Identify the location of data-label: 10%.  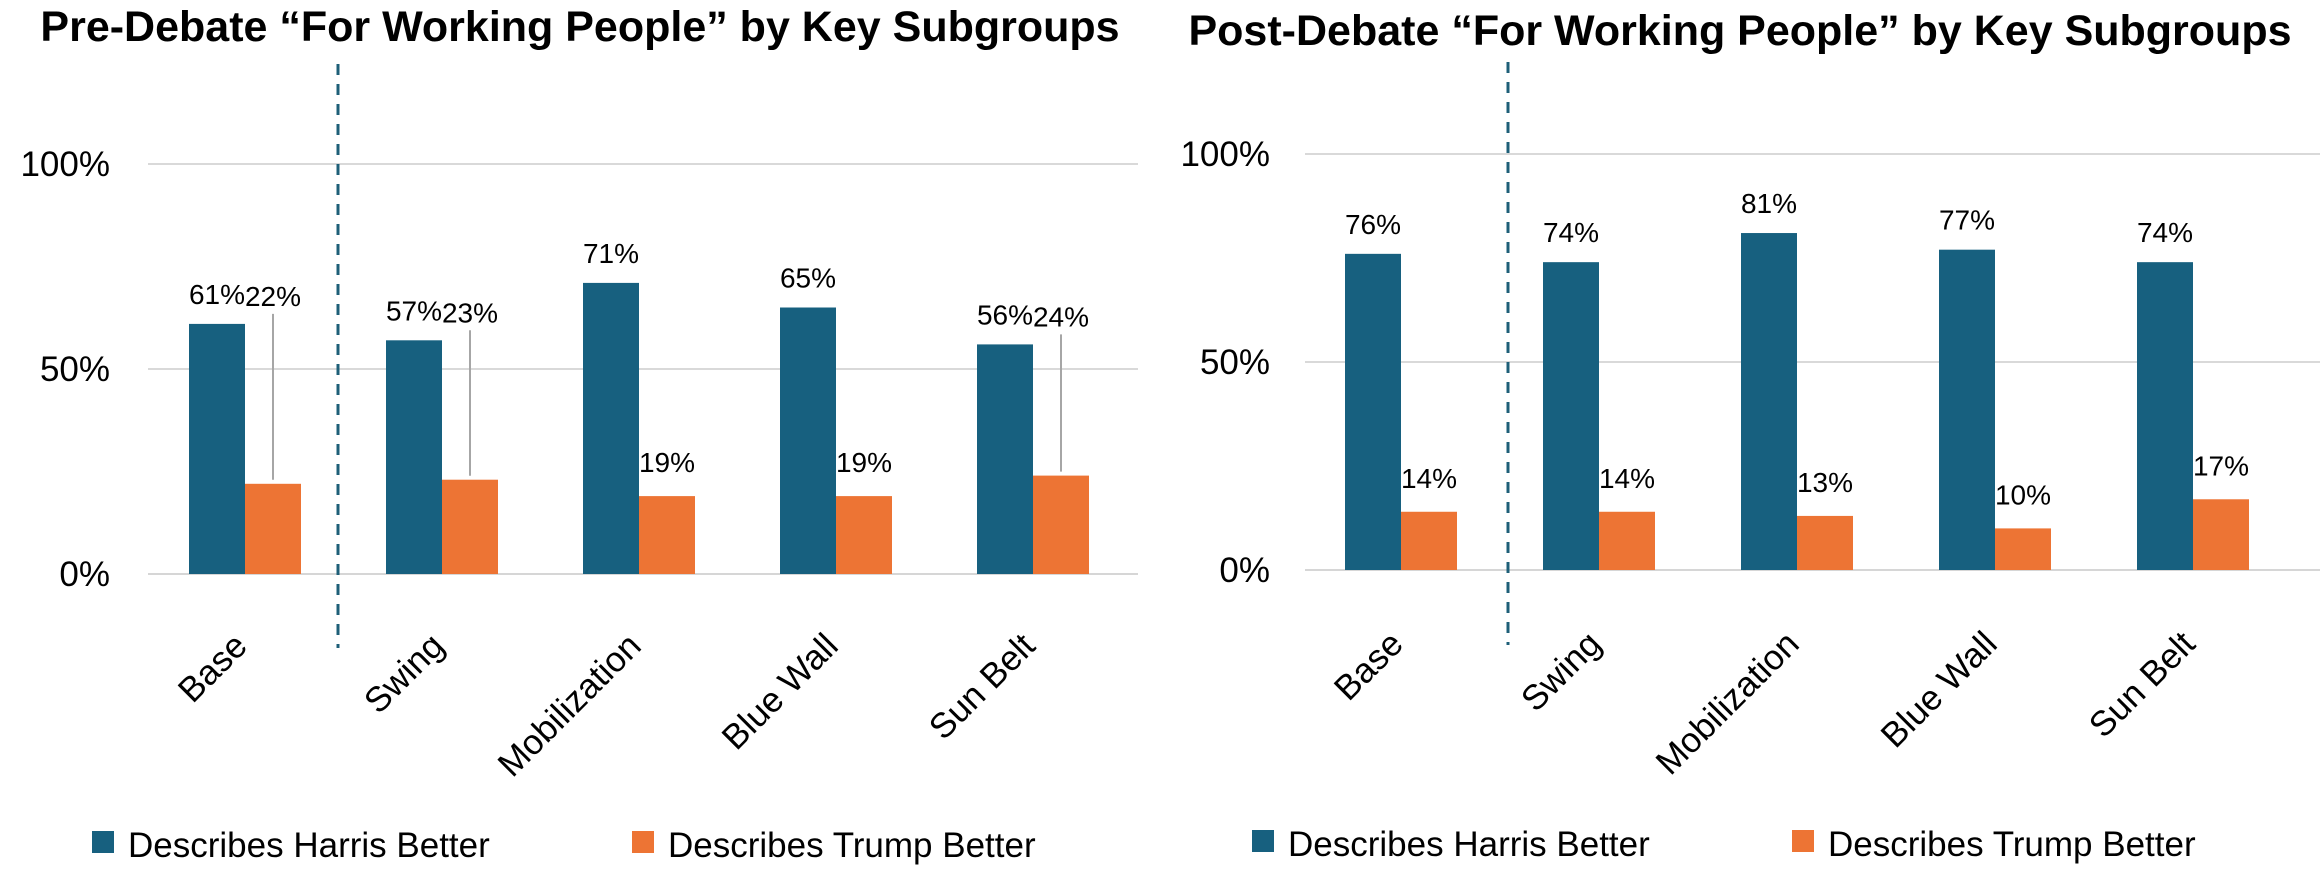
(2023, 494).